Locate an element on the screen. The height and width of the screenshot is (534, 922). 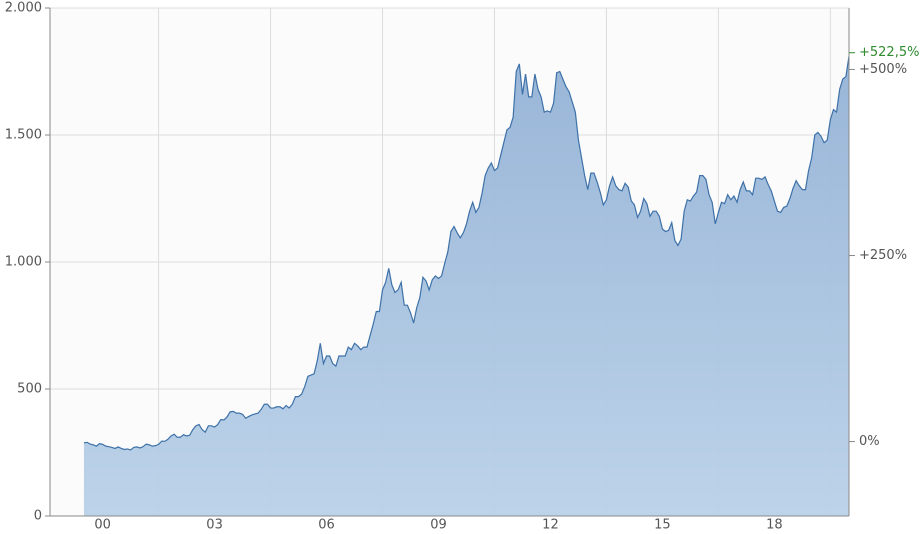
x-tick-label: 18 is located at coordinates (774, 525).